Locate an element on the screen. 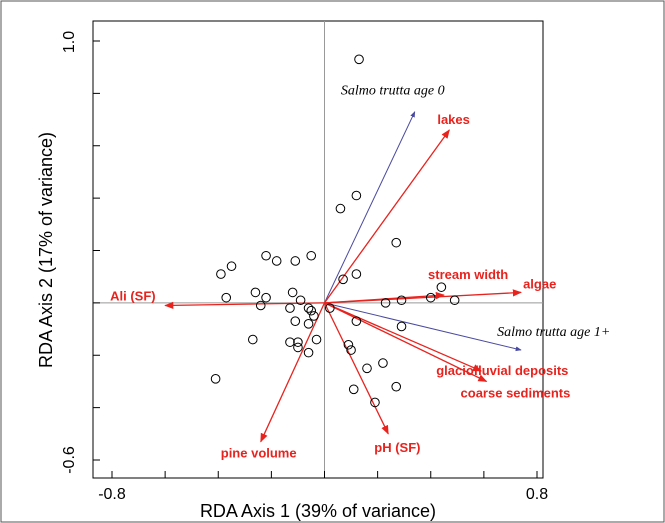 The height and width of the screenshot is (523, 665). env-label-coarse-sediments: coarse sediments is located at coordinates (516, 392).